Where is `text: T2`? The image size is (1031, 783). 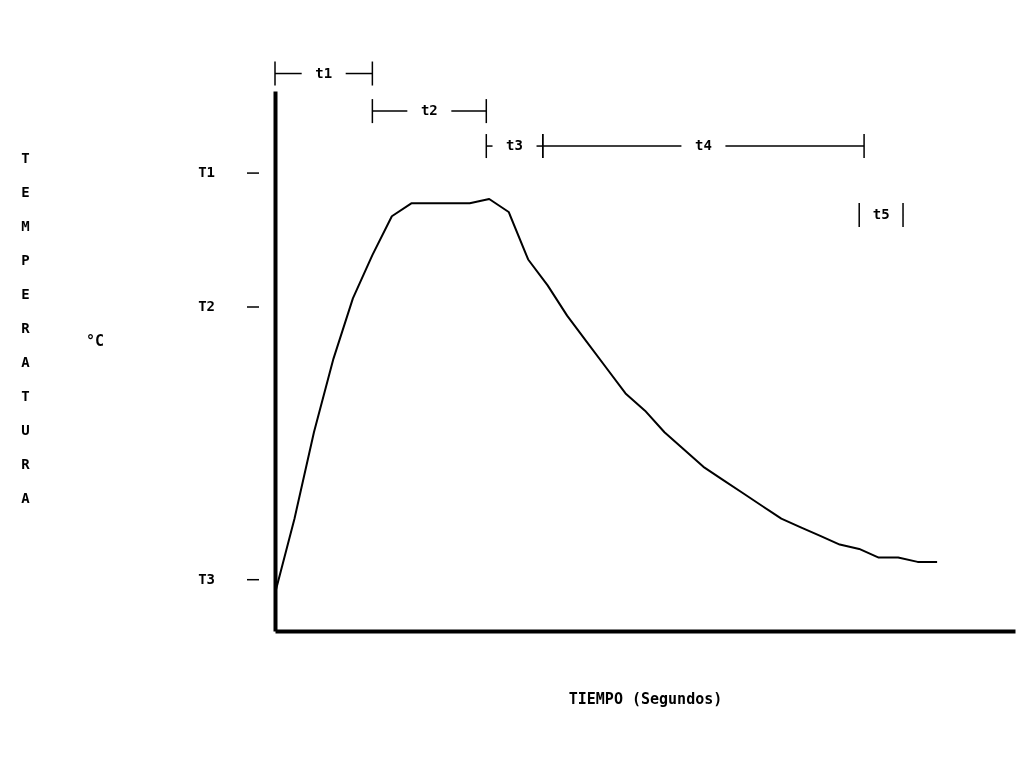 text: T2 is located at coordinates (206, 306).